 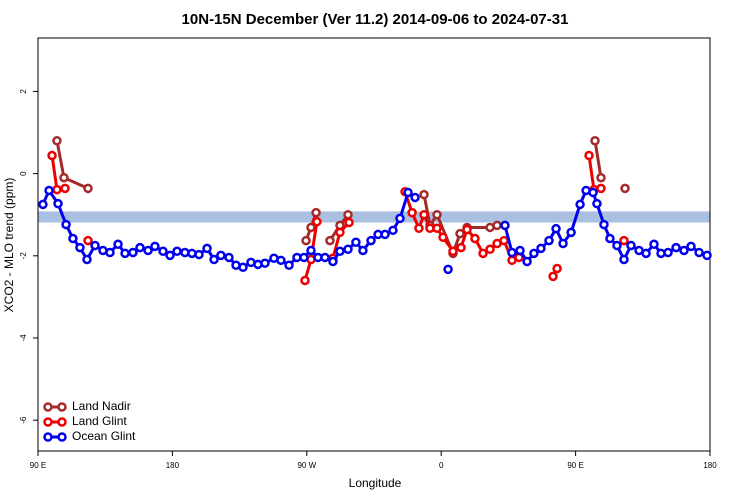 I want to click on y-tick-label: -6, so click(x=23, y=420).